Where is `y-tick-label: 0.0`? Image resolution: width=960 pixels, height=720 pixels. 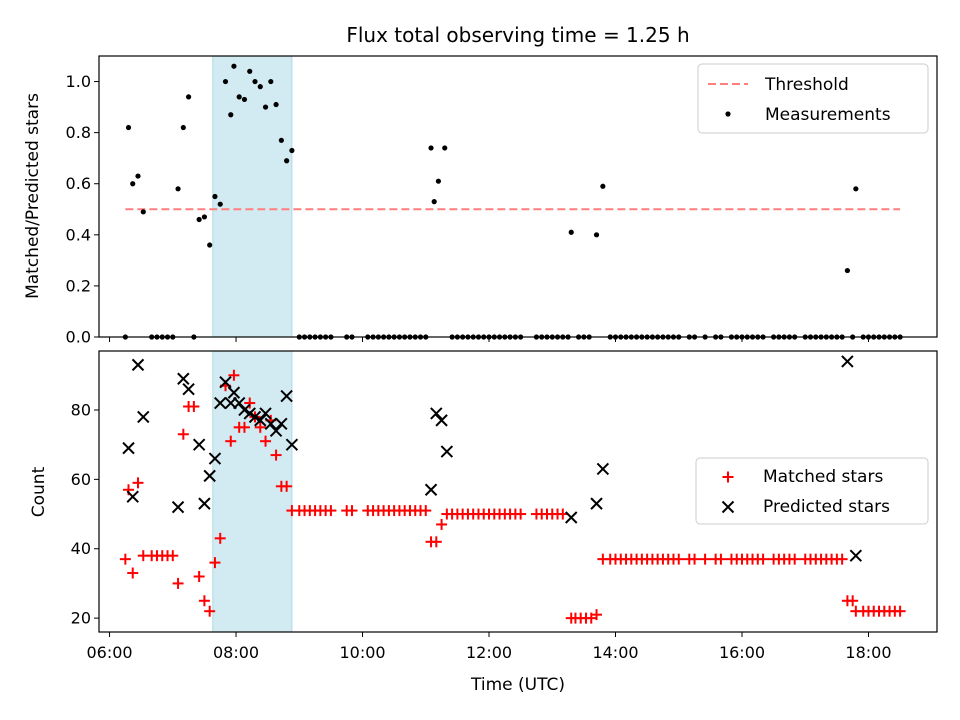
y-tick-label: 0.0 is located at coordinates (78, 337).